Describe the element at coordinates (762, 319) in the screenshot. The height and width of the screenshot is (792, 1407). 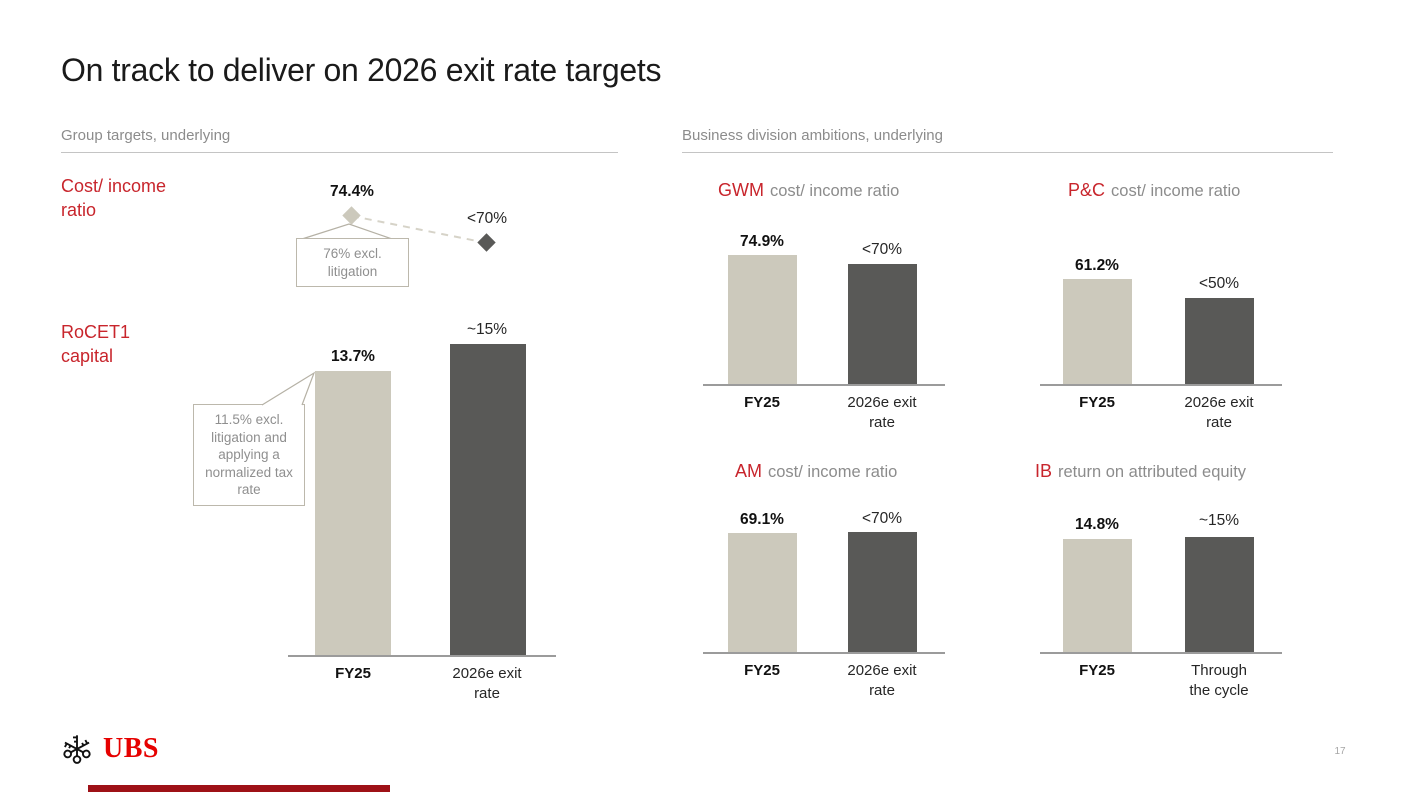
I see `gwm-fy25-bar` at that location.